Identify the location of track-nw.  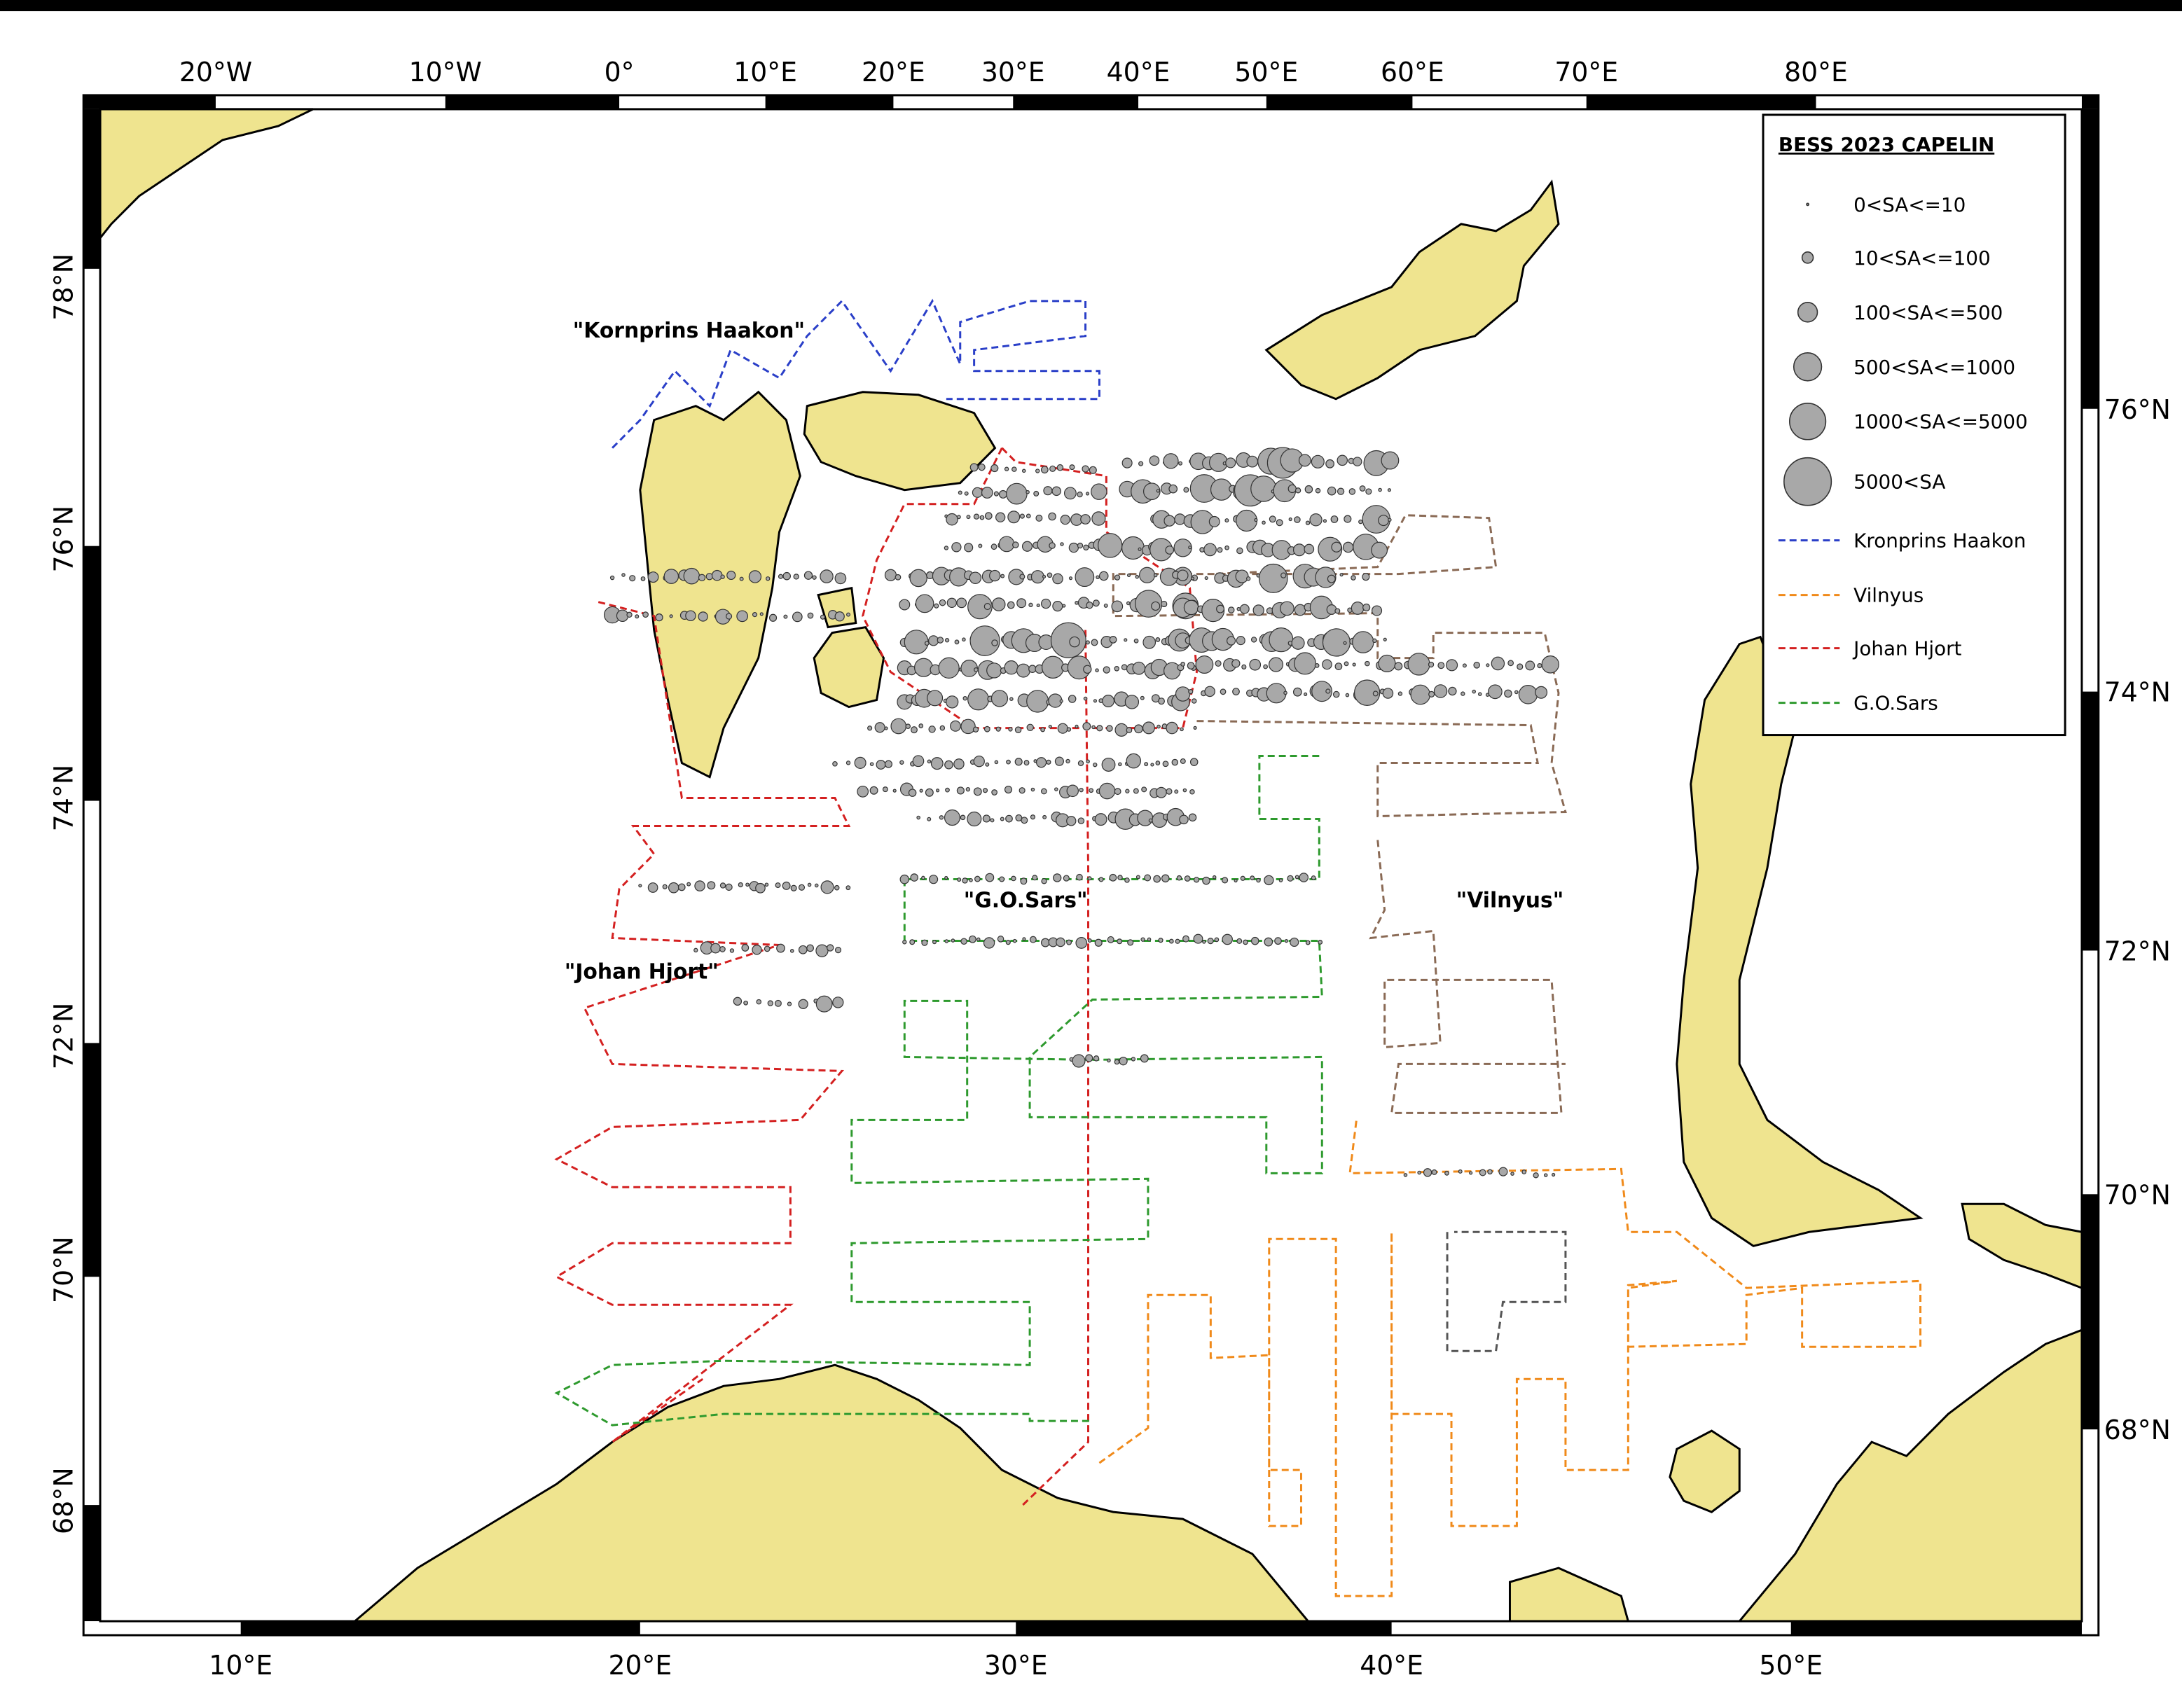
(1507, 1291).